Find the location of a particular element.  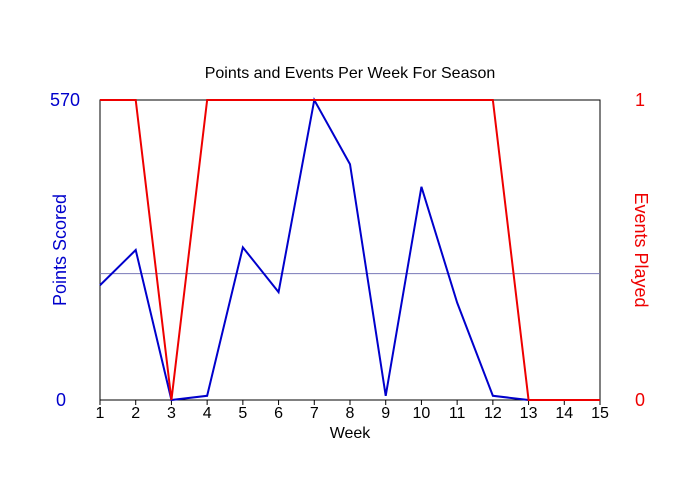

x-tick-label: 9 is located at coordinates (385, 413).